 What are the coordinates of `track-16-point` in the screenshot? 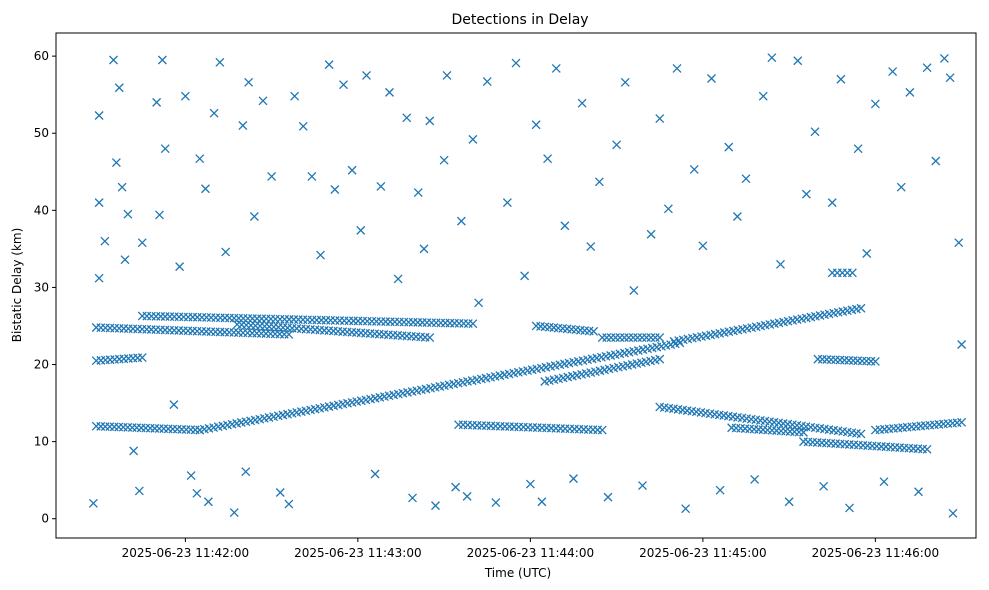 It's located at (852, 273).